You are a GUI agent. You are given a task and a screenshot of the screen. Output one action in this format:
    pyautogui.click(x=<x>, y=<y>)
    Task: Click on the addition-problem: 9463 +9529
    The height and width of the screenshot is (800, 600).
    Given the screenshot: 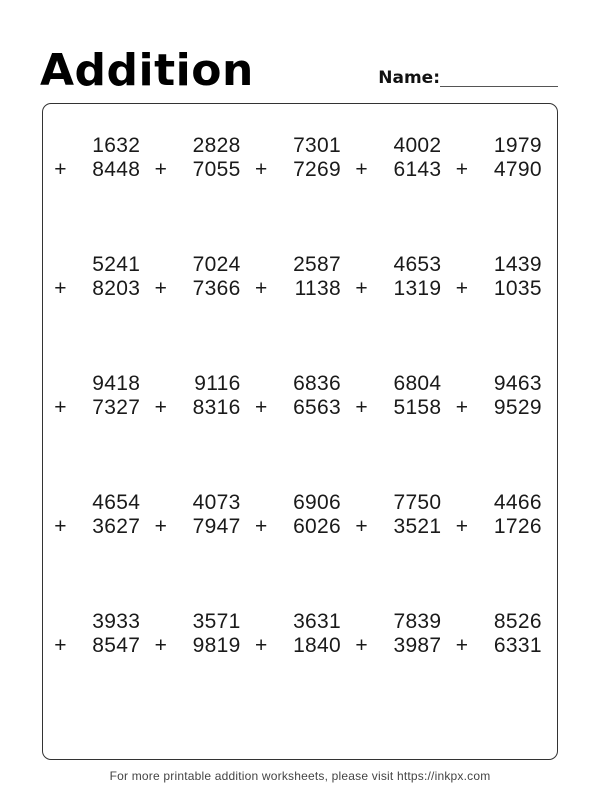 What is the action you would take?
    pyautogui.click(x=499, y=395)
    